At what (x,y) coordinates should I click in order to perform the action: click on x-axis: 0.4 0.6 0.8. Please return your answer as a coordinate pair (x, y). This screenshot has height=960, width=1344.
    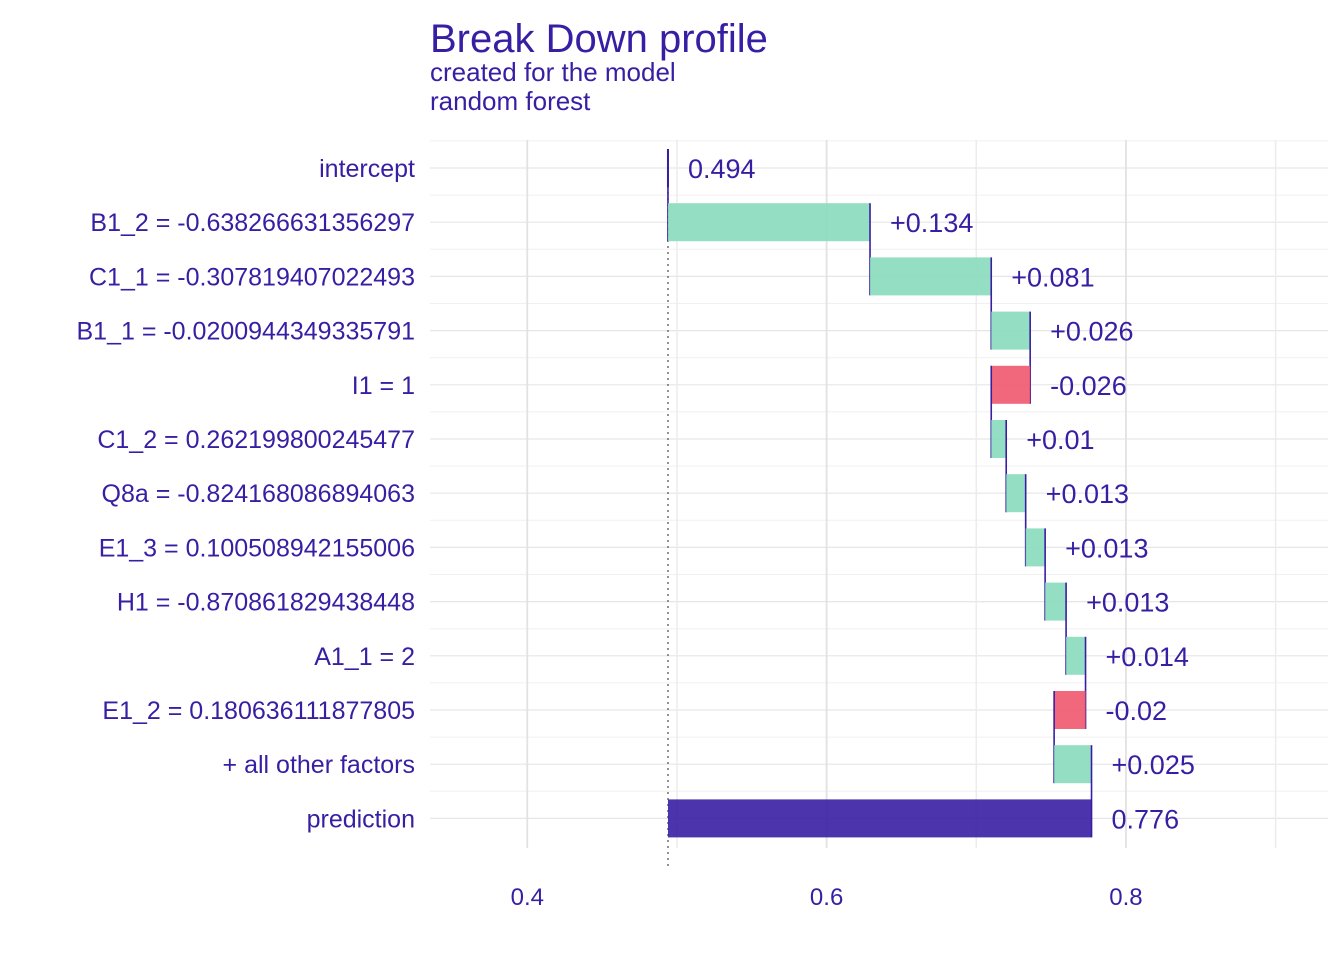
    Looking at the image, I should click on (827, 897).